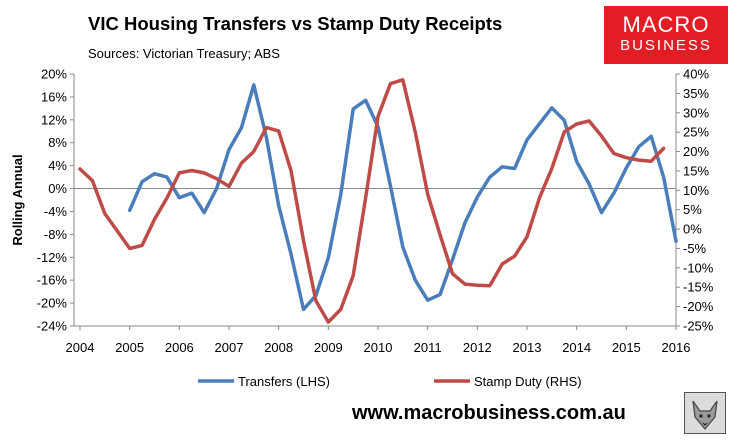 This screenshot has height=440, width=739. What do you see at coordinates (229, 347) in the screenshot?
I see `x-tick-label: 2007` at bounding box center [229, 347].